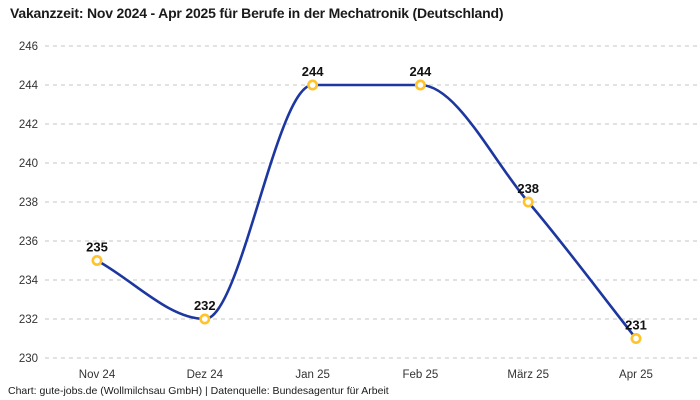 The height and width of the screenshot is (400, 700). Describe the element at coordinates (420, 375) in the screenshot. I see `x-axis-tick-label: Feb 25` at that location.